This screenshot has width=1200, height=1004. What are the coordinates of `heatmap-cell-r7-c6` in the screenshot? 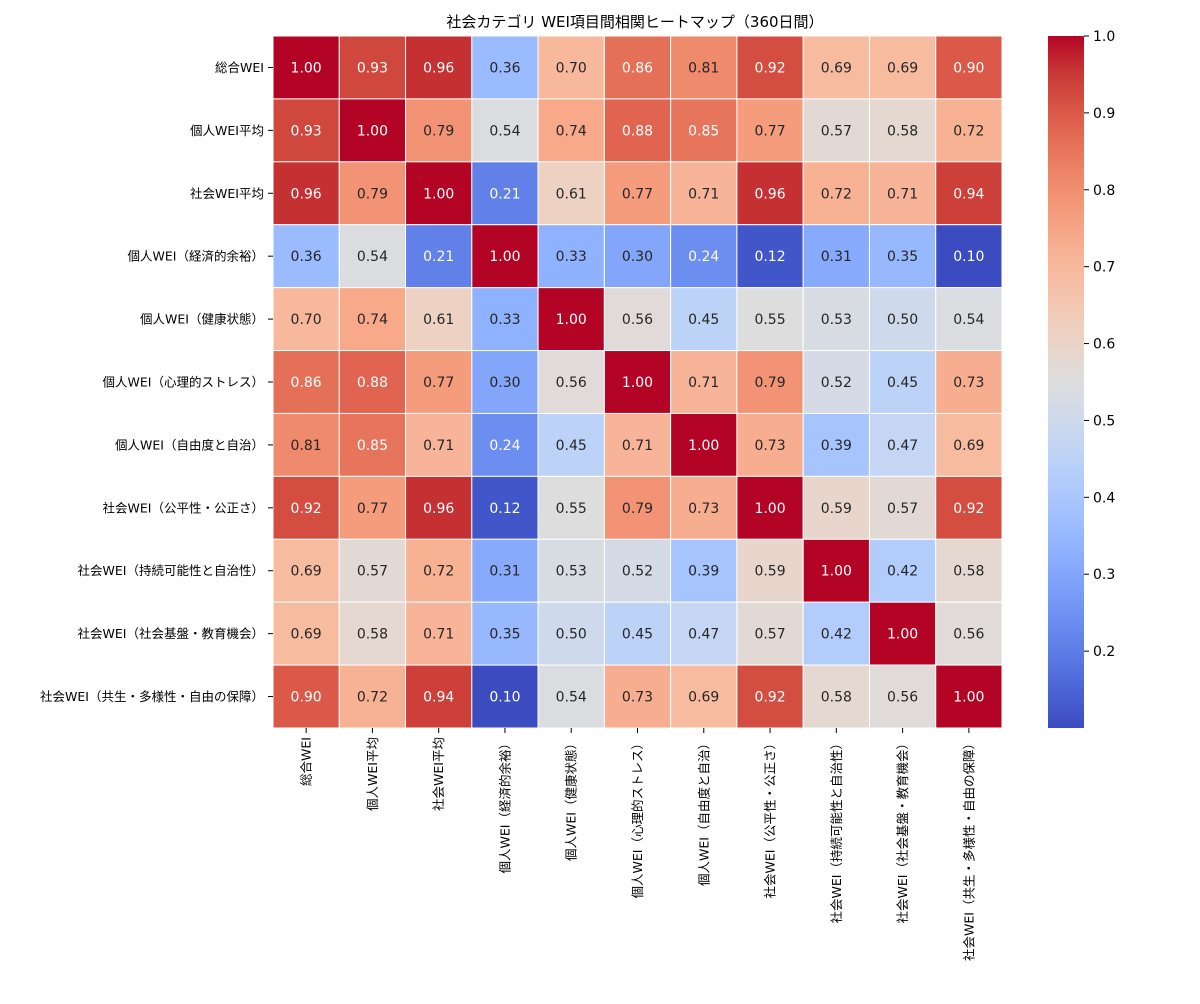 It's located at (704, 507).